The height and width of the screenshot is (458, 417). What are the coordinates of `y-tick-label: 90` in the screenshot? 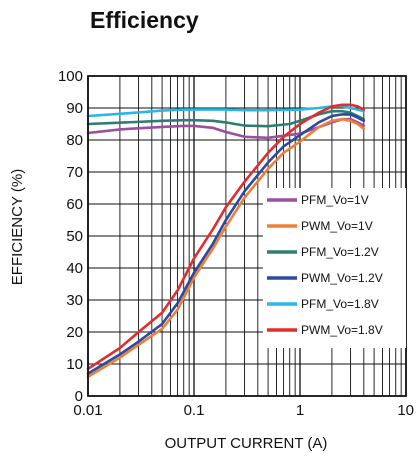 It's located at (74, 108).